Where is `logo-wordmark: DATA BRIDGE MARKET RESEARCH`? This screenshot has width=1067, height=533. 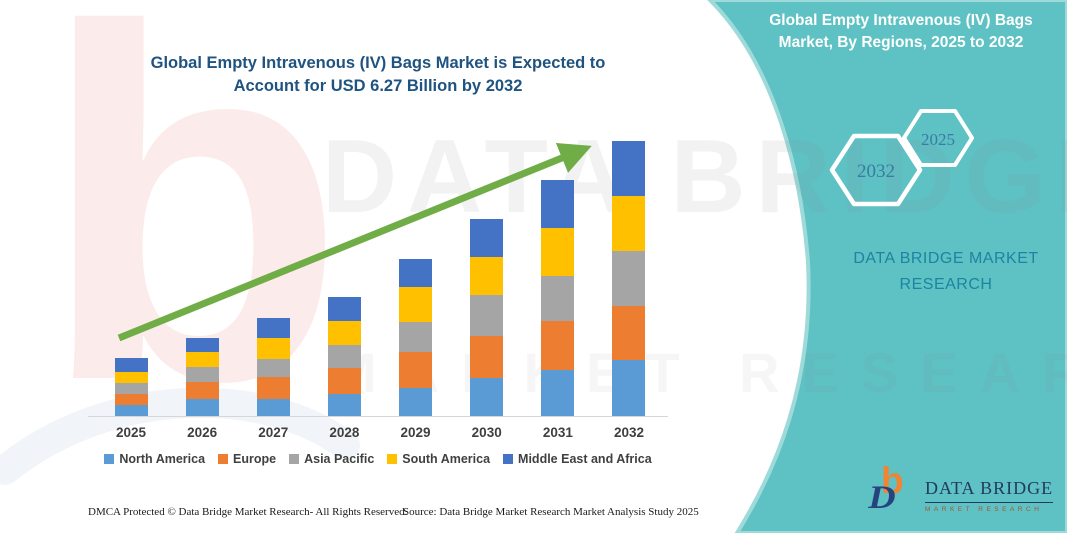
logo-wordmark: DATA BRIDGE MARKET RESEARCH is located at coordinates (989, 495).